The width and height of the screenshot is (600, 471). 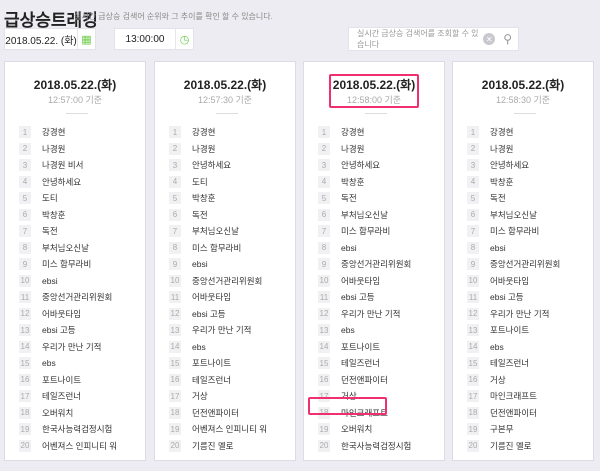 I want to click on list-item: 19 어벤져스 인피니티 워, so click(x=218, y=429).